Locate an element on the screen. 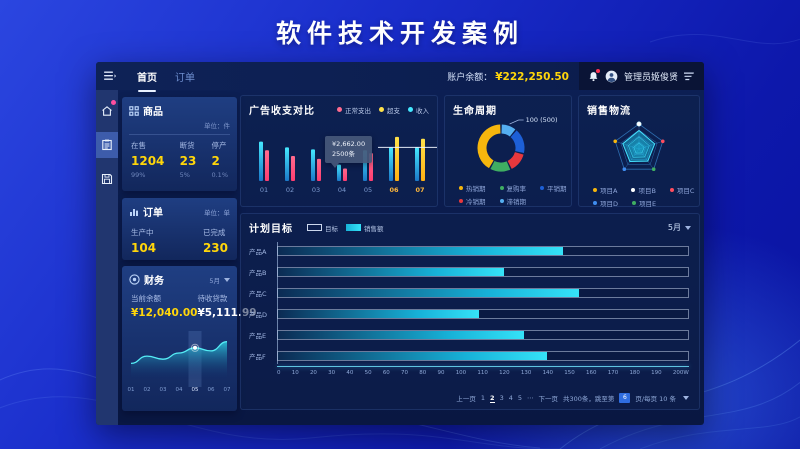  app-topbar: 首页 订单 账户余额： ¥222,250.50 管理员姬俊贤 is located at coordinates (400, 77).